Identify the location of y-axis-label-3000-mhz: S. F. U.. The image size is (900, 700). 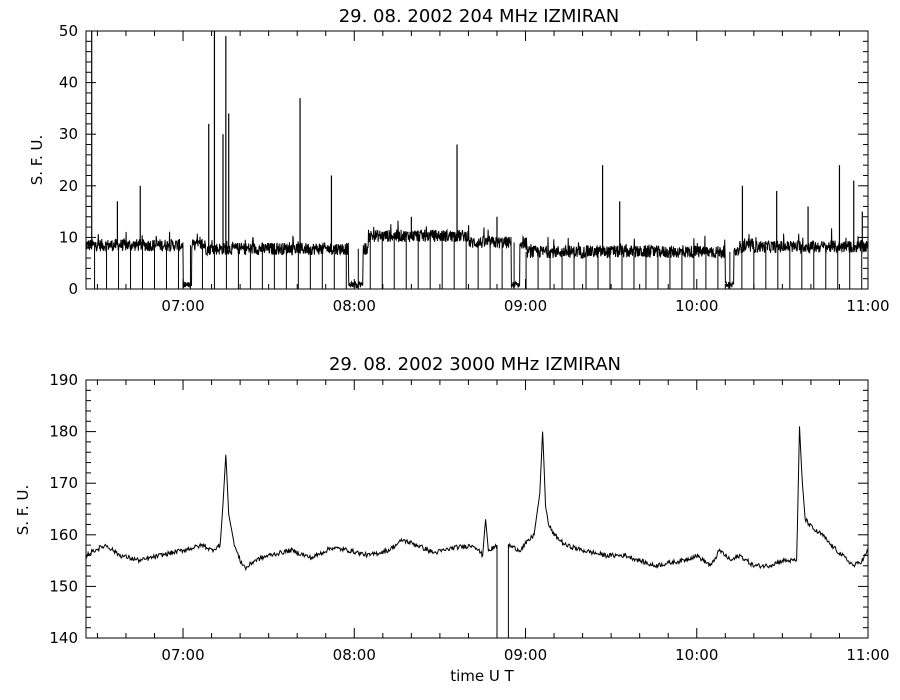
(23, 510).